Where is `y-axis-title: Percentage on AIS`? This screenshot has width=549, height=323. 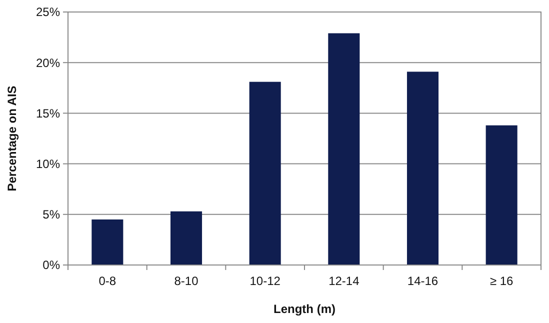
y-axis-title: Percentage on AIS is located at coordinates (12, 139).